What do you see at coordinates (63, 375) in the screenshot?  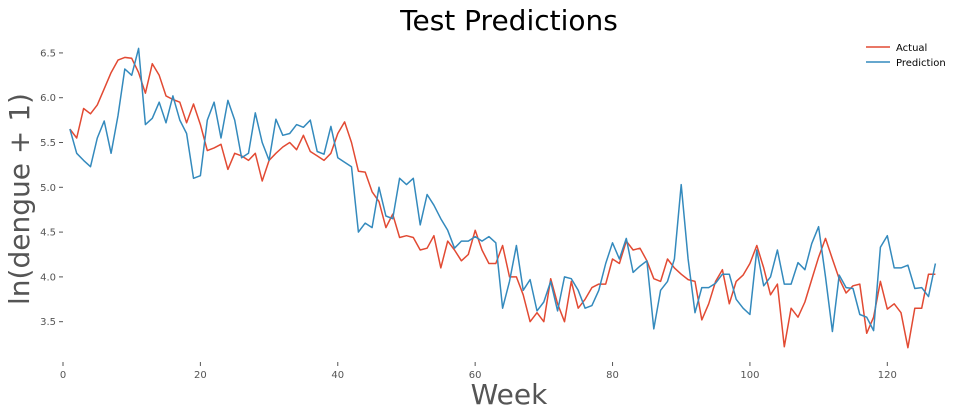 I see `x-tick-label: 0` at bounding box center [63, 375].